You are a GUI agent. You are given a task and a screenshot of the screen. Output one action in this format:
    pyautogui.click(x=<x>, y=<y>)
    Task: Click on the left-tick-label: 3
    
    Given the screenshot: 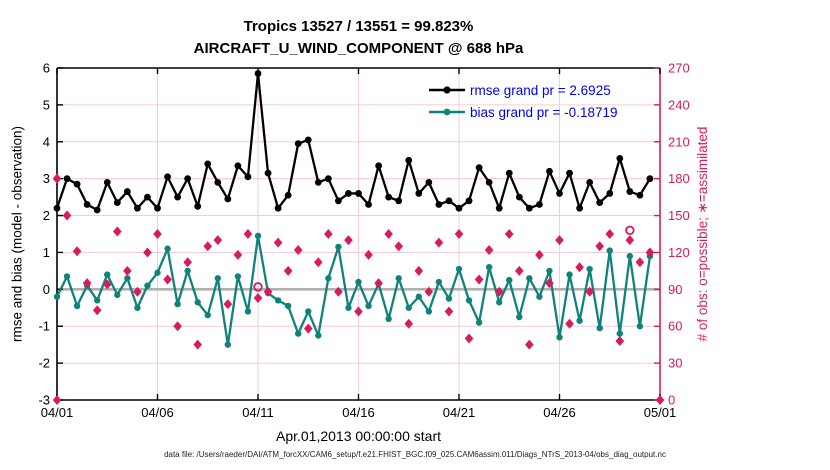 What is the action you would take?
    pyautogui.click(x=46, y=178)
    